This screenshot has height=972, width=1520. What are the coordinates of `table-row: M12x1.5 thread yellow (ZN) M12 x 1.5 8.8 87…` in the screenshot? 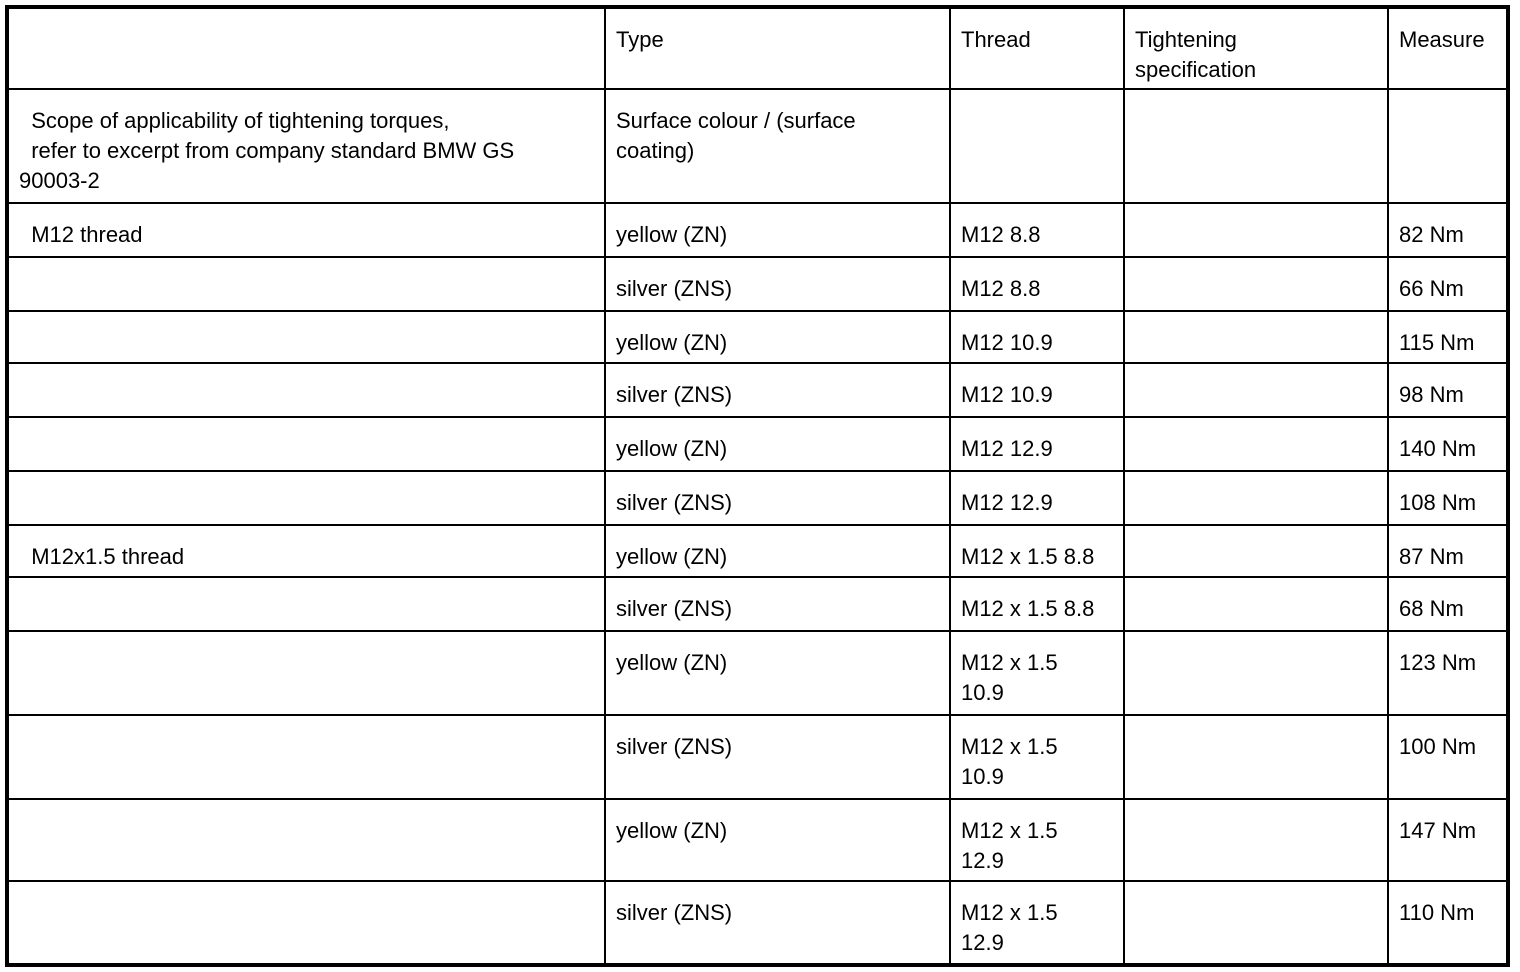 It's located at (757, 551).